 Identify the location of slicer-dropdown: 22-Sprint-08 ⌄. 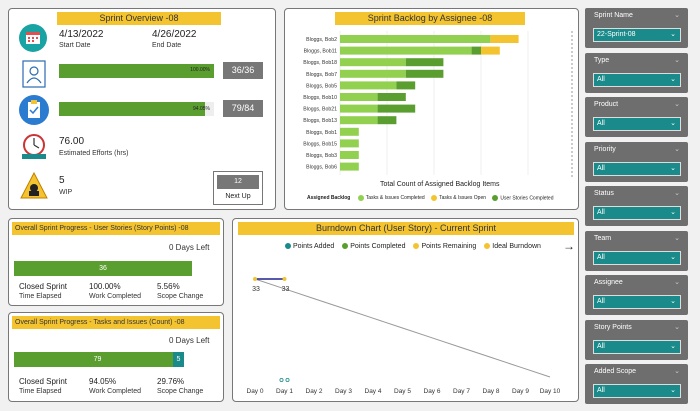
(637, 35).